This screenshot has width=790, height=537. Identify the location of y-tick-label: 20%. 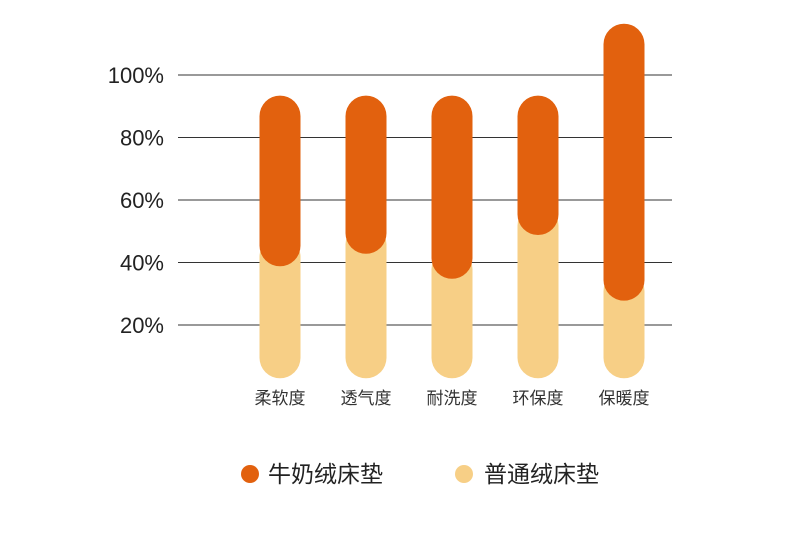
(142, 325).